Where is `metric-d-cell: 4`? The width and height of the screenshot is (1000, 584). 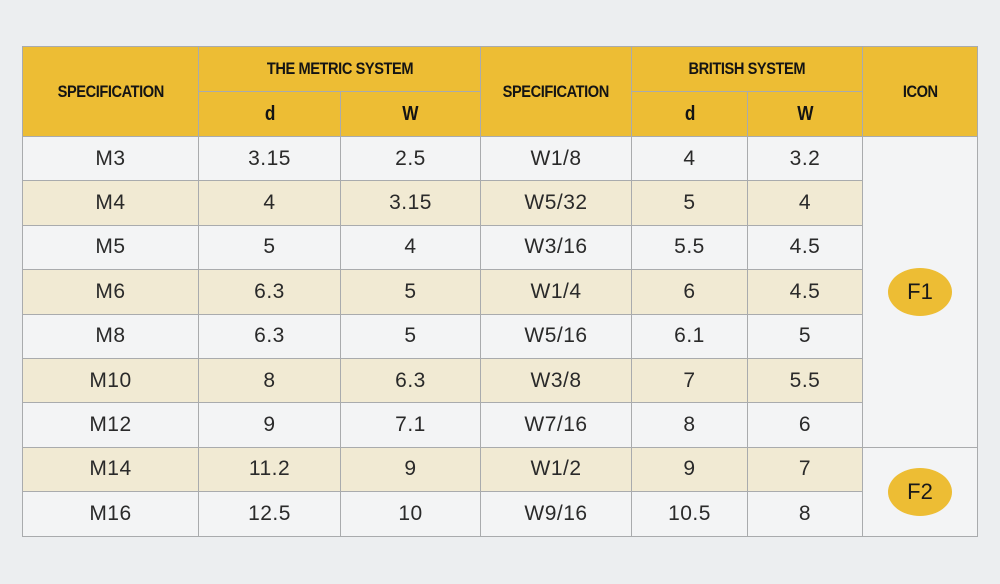 metric-d-cell: 4 is located at coordinates (269, 203).